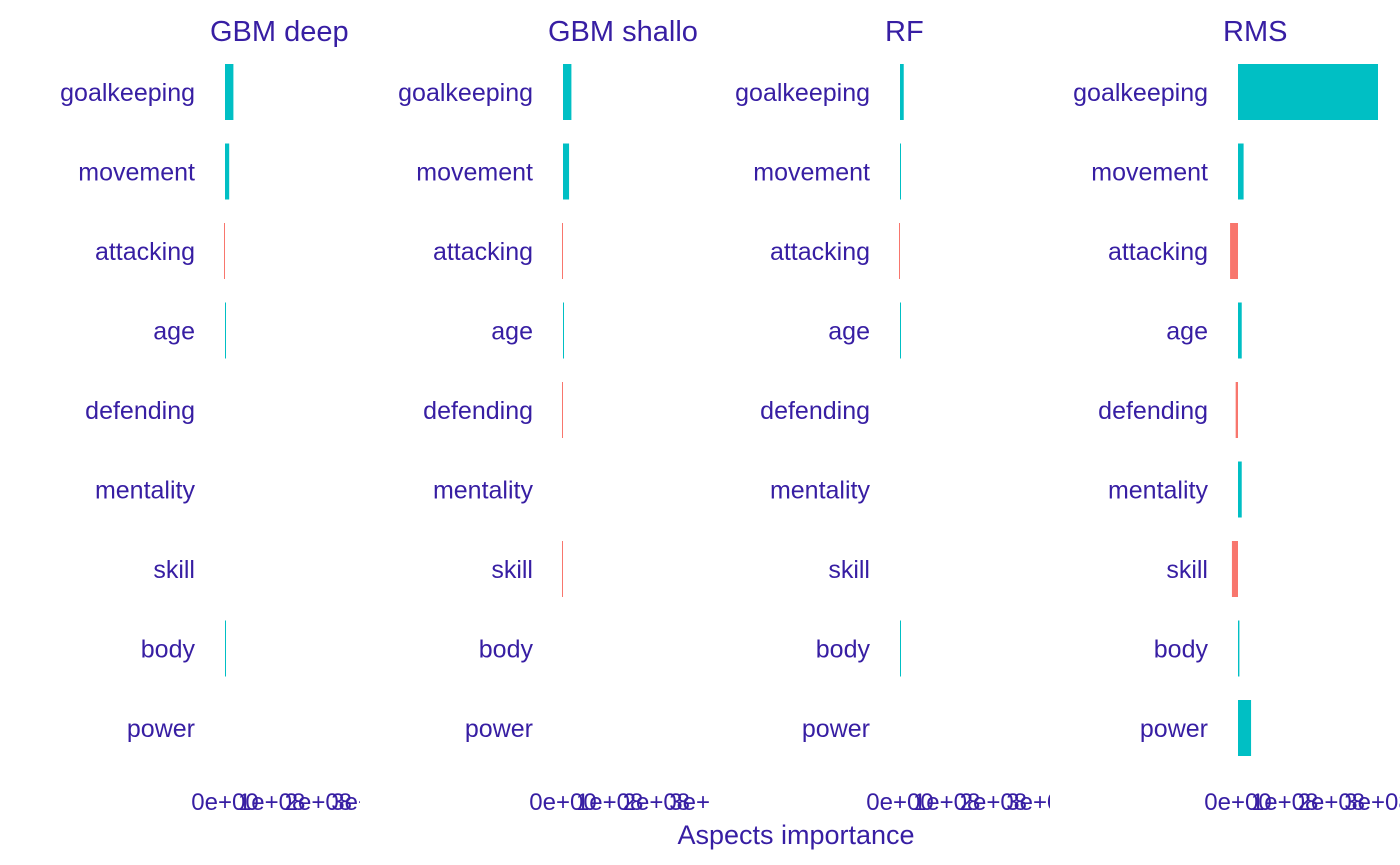 The image size is (1400, 865). What do you see at coordinates (623, 32) in the screenshot?
I see `panel-title: GBM shallo` at bounding box center [623, 32].